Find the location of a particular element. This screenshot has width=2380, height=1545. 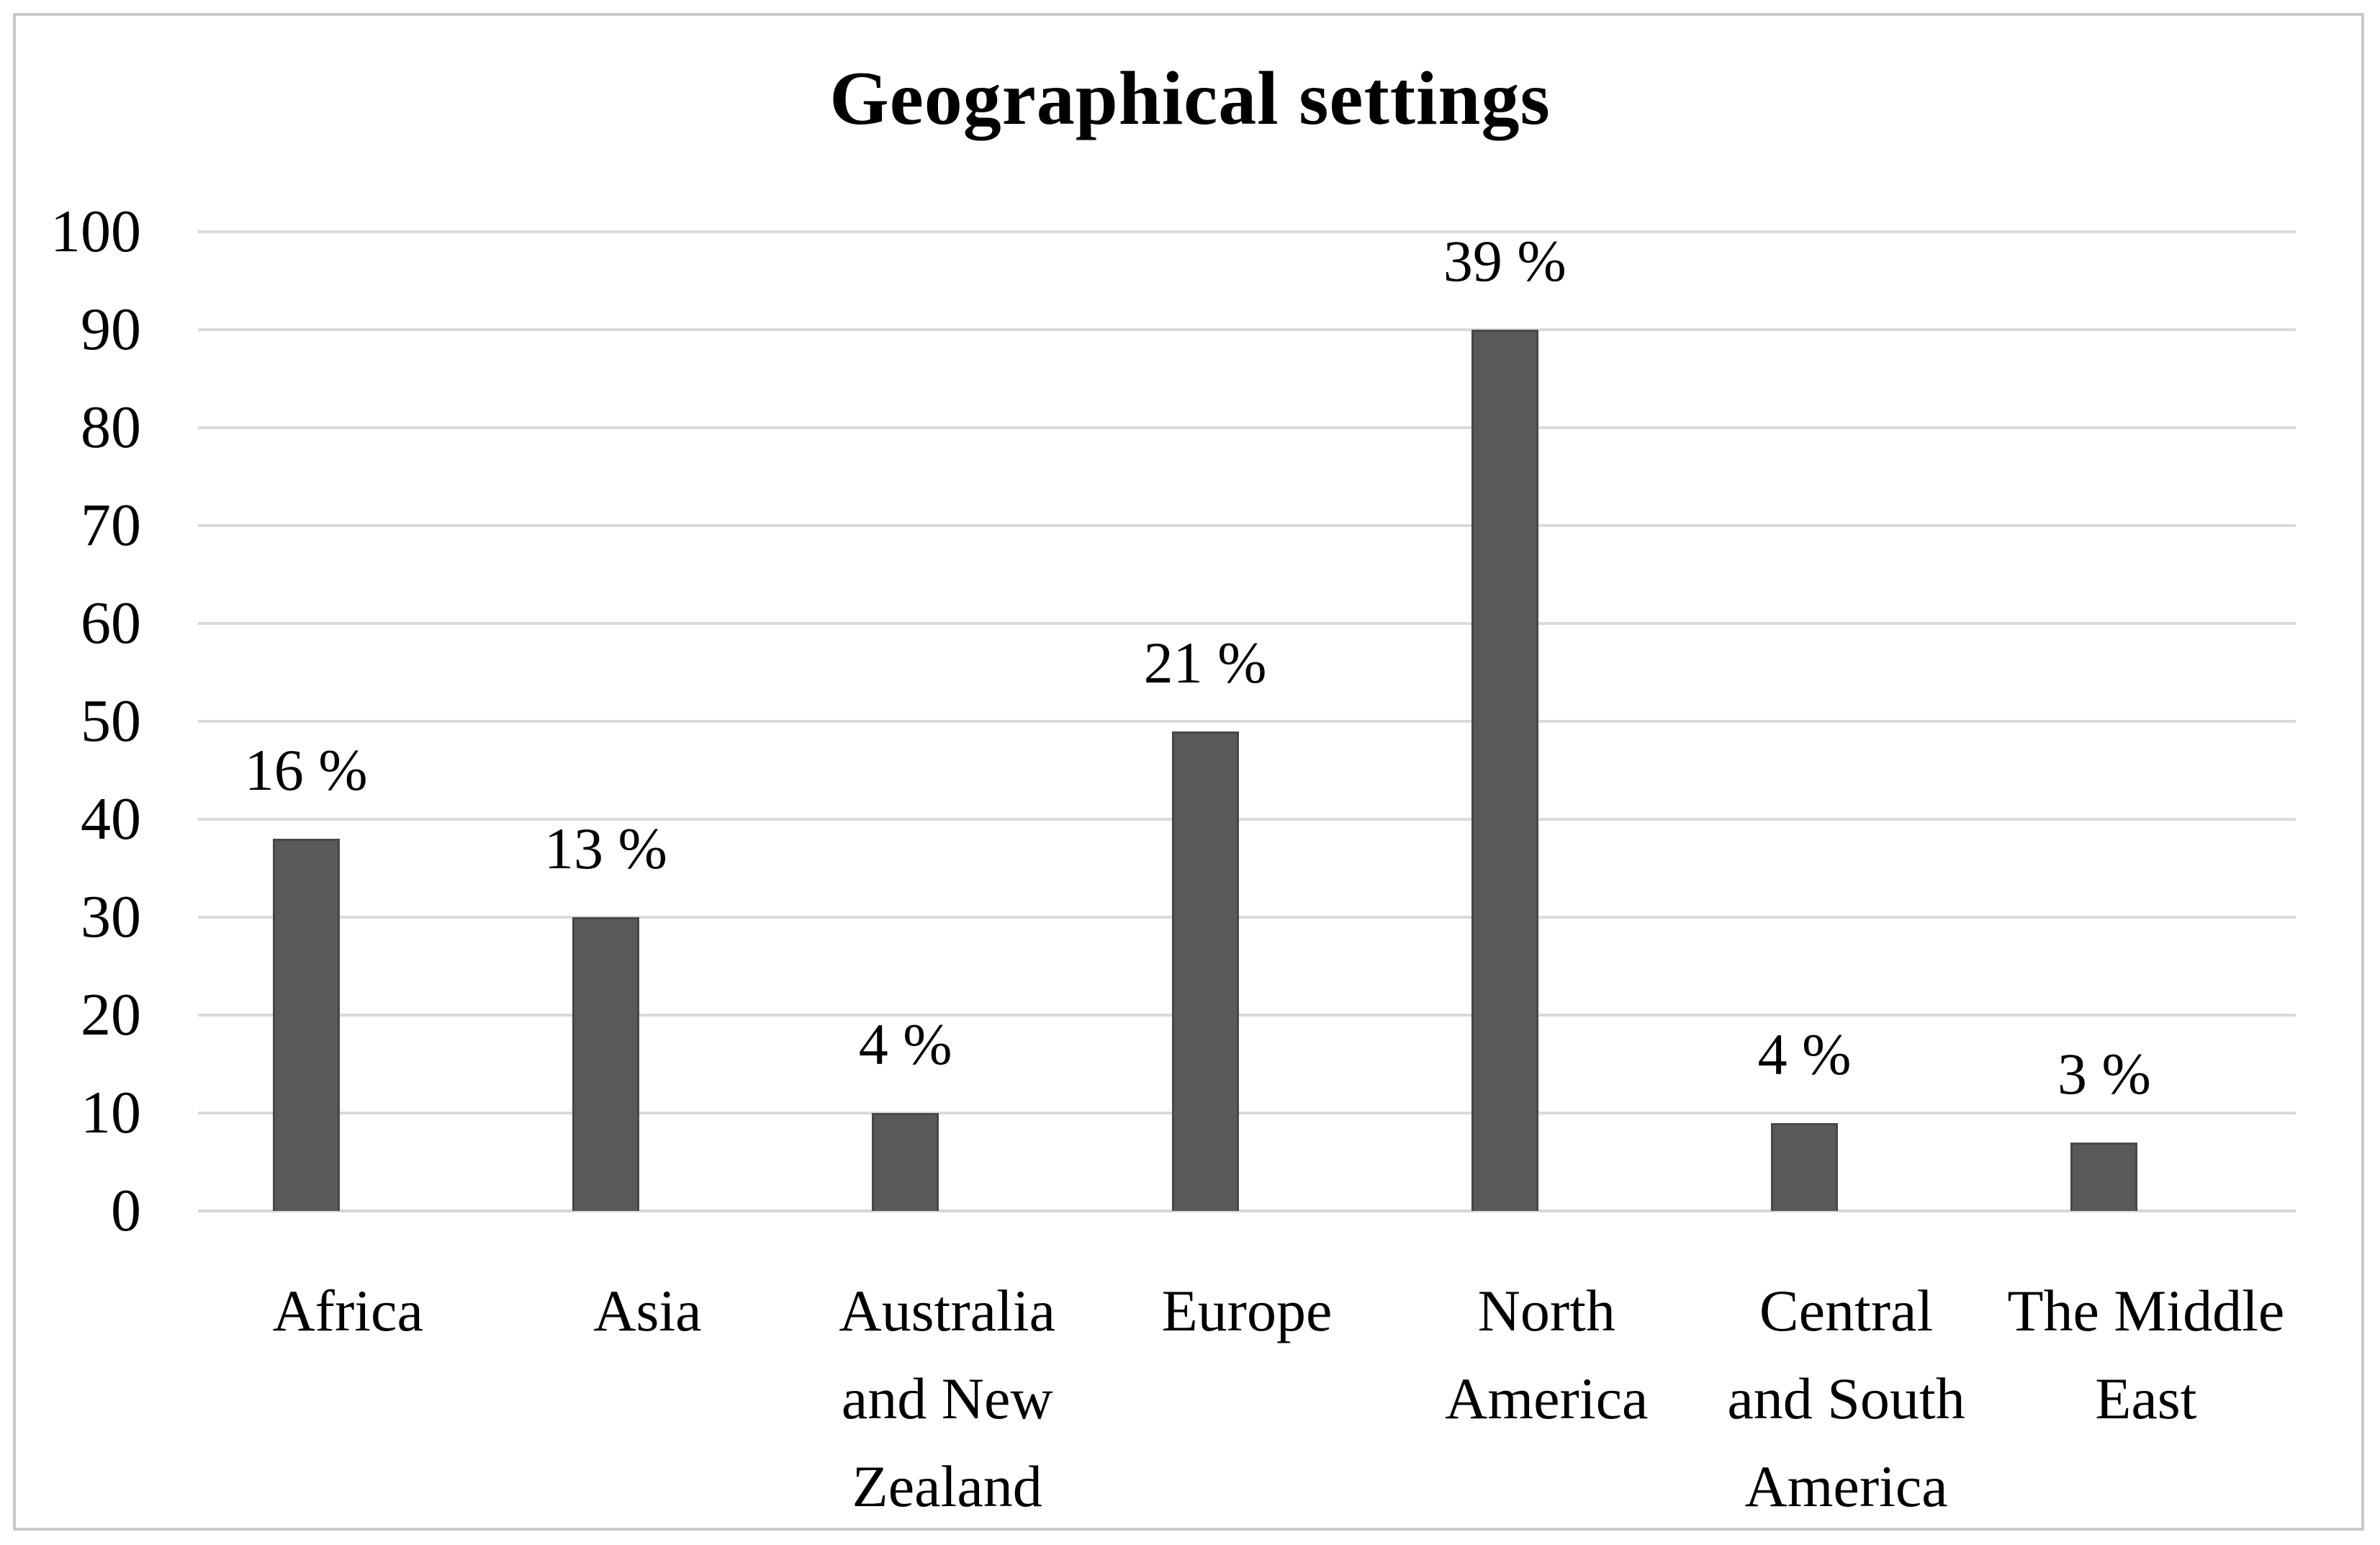

y-axis-tick-label: 20 is located at coordinates (111, 1014).